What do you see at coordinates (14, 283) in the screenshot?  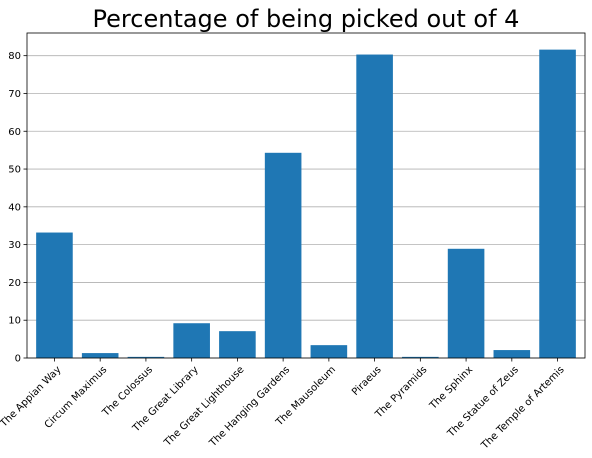 I see `y-tick-label: 20` at bounding box center [14, 283].